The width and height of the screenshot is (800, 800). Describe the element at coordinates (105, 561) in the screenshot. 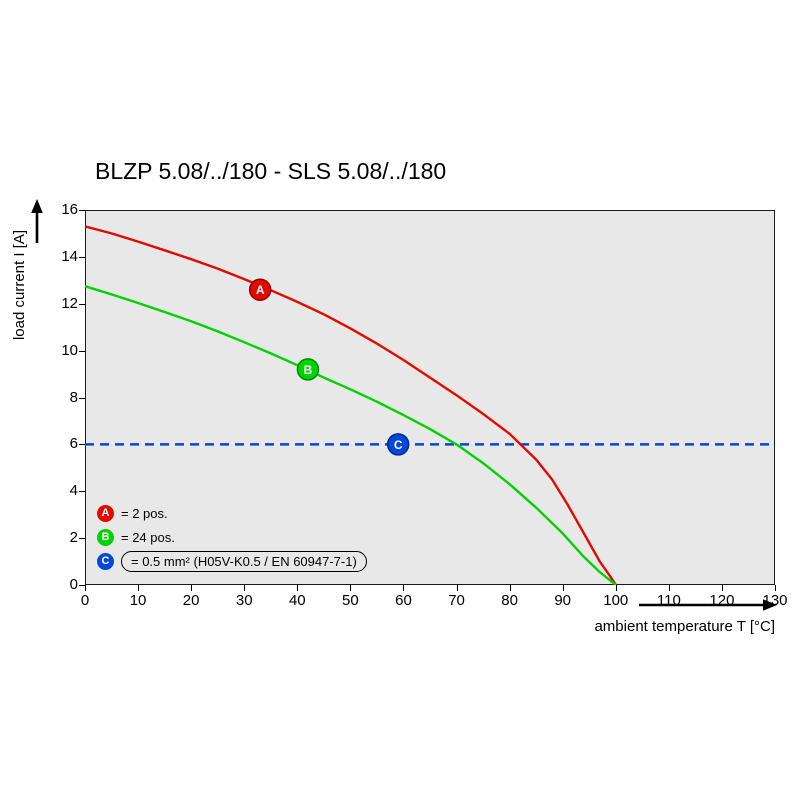

I see `legend-marker-c-icon: C` at that location.